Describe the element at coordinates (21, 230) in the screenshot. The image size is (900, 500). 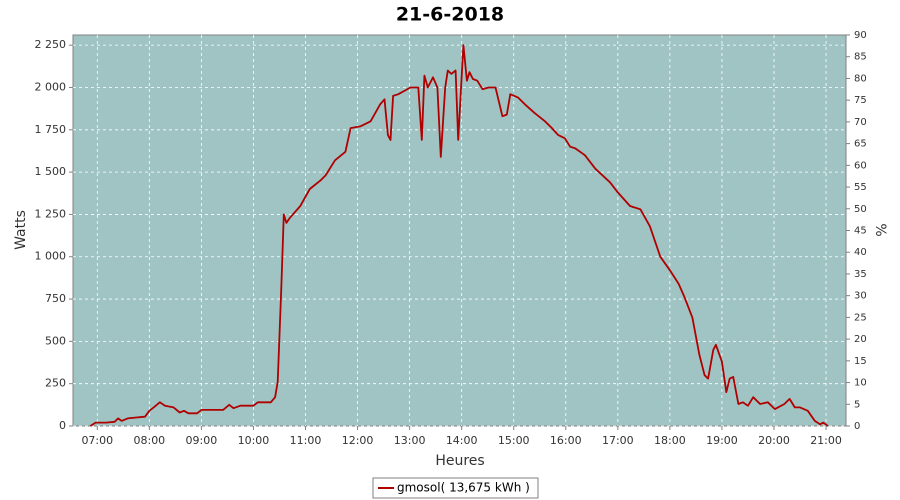
I see `y-axis-label: Watts` at that location.